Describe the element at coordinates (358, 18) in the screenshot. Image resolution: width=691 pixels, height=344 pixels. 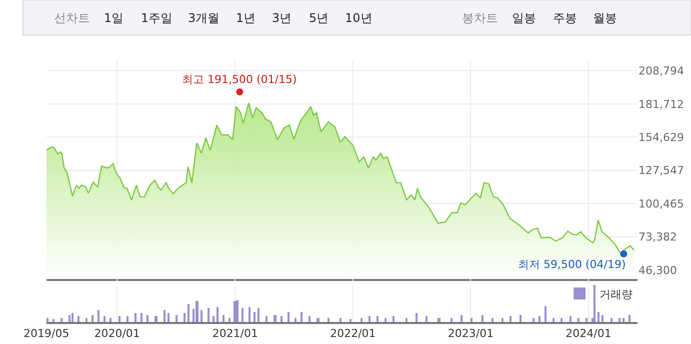
I see `text: 10년` at that location.